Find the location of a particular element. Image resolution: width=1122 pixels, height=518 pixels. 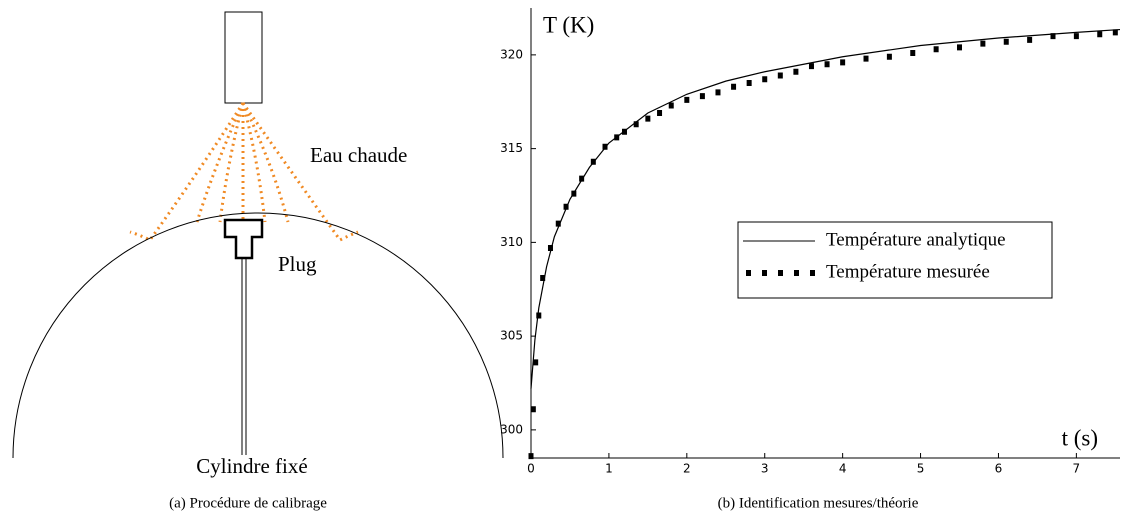

spray is located at coordinates (244, 172).